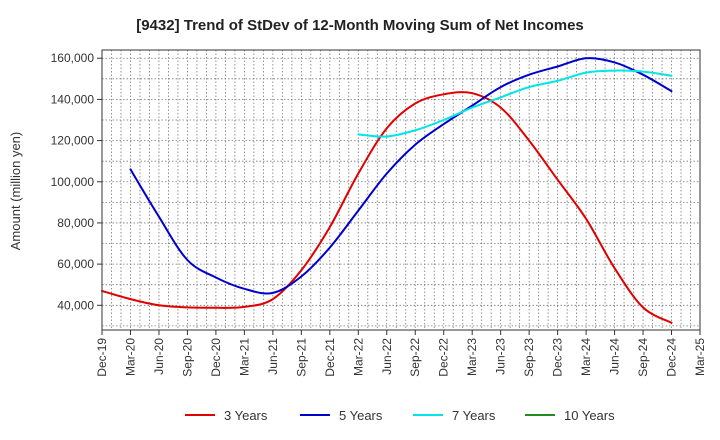  What do you see at coordinates (15, 191) in the screenshot?
I see `y-axis-label: Amount (million yen)` at bounding box center [15, 191].